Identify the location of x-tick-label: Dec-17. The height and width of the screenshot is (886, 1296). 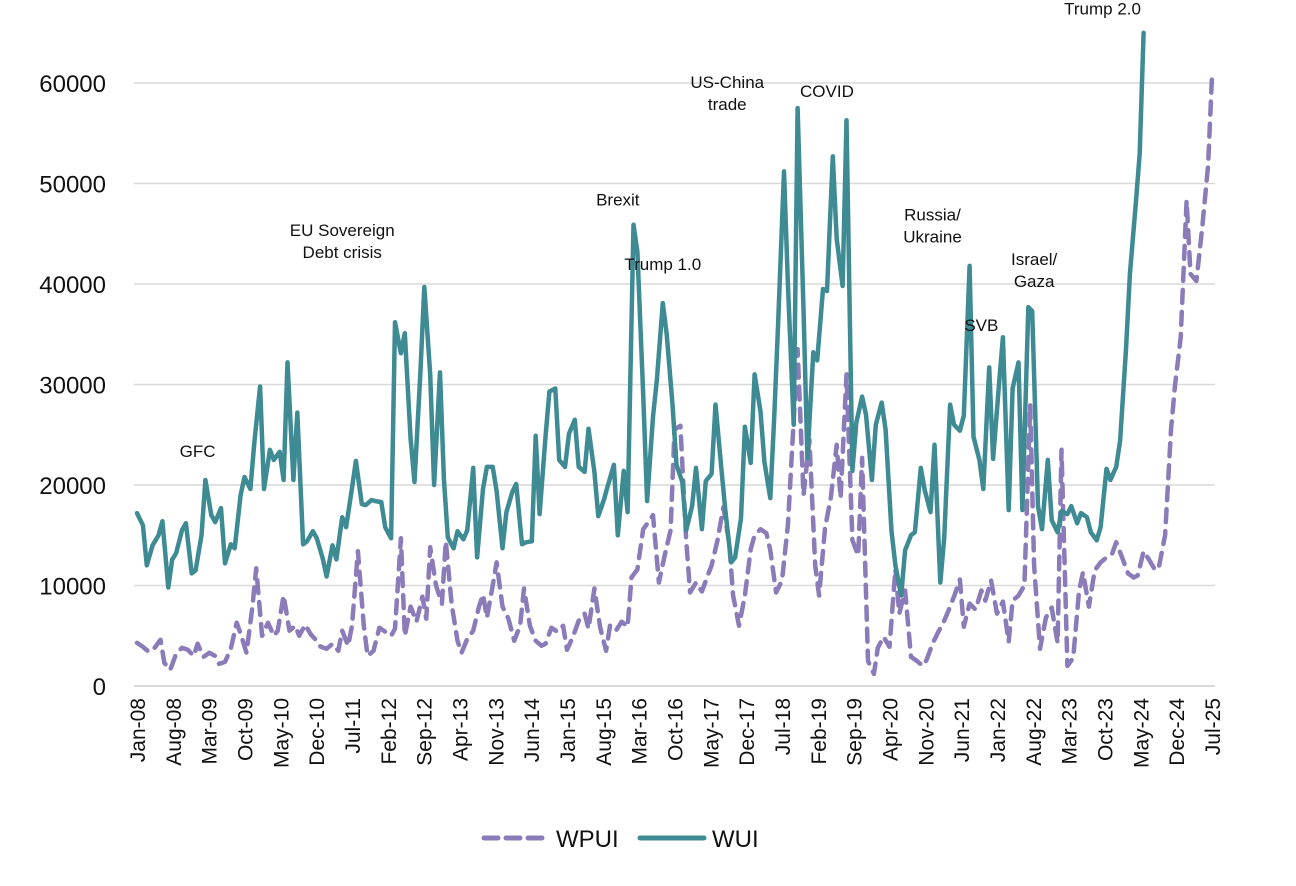
(747, 732).